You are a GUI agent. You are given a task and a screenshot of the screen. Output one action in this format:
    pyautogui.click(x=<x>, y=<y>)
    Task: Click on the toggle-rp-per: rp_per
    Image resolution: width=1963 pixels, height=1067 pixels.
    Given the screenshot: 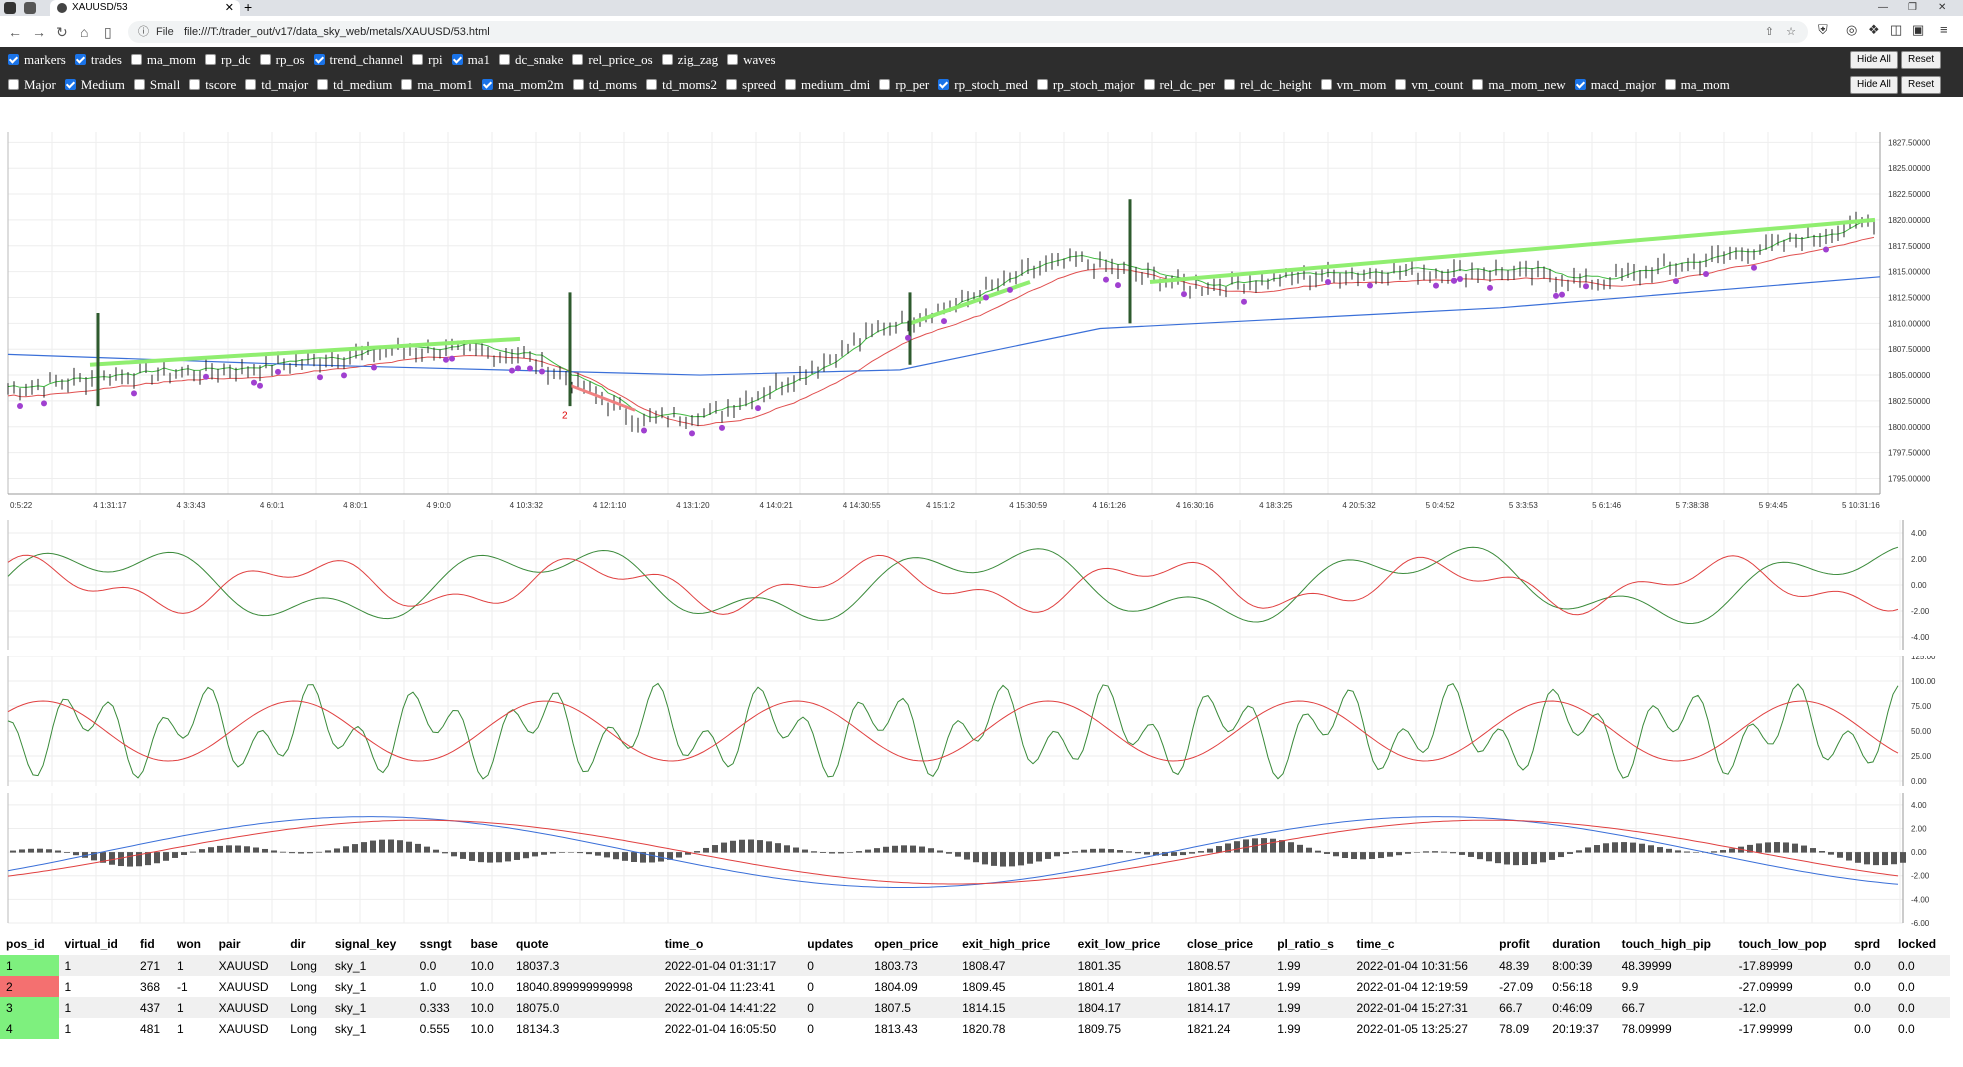 What is the action you would take?
    pyautogui.click(x=904, y=85)
    